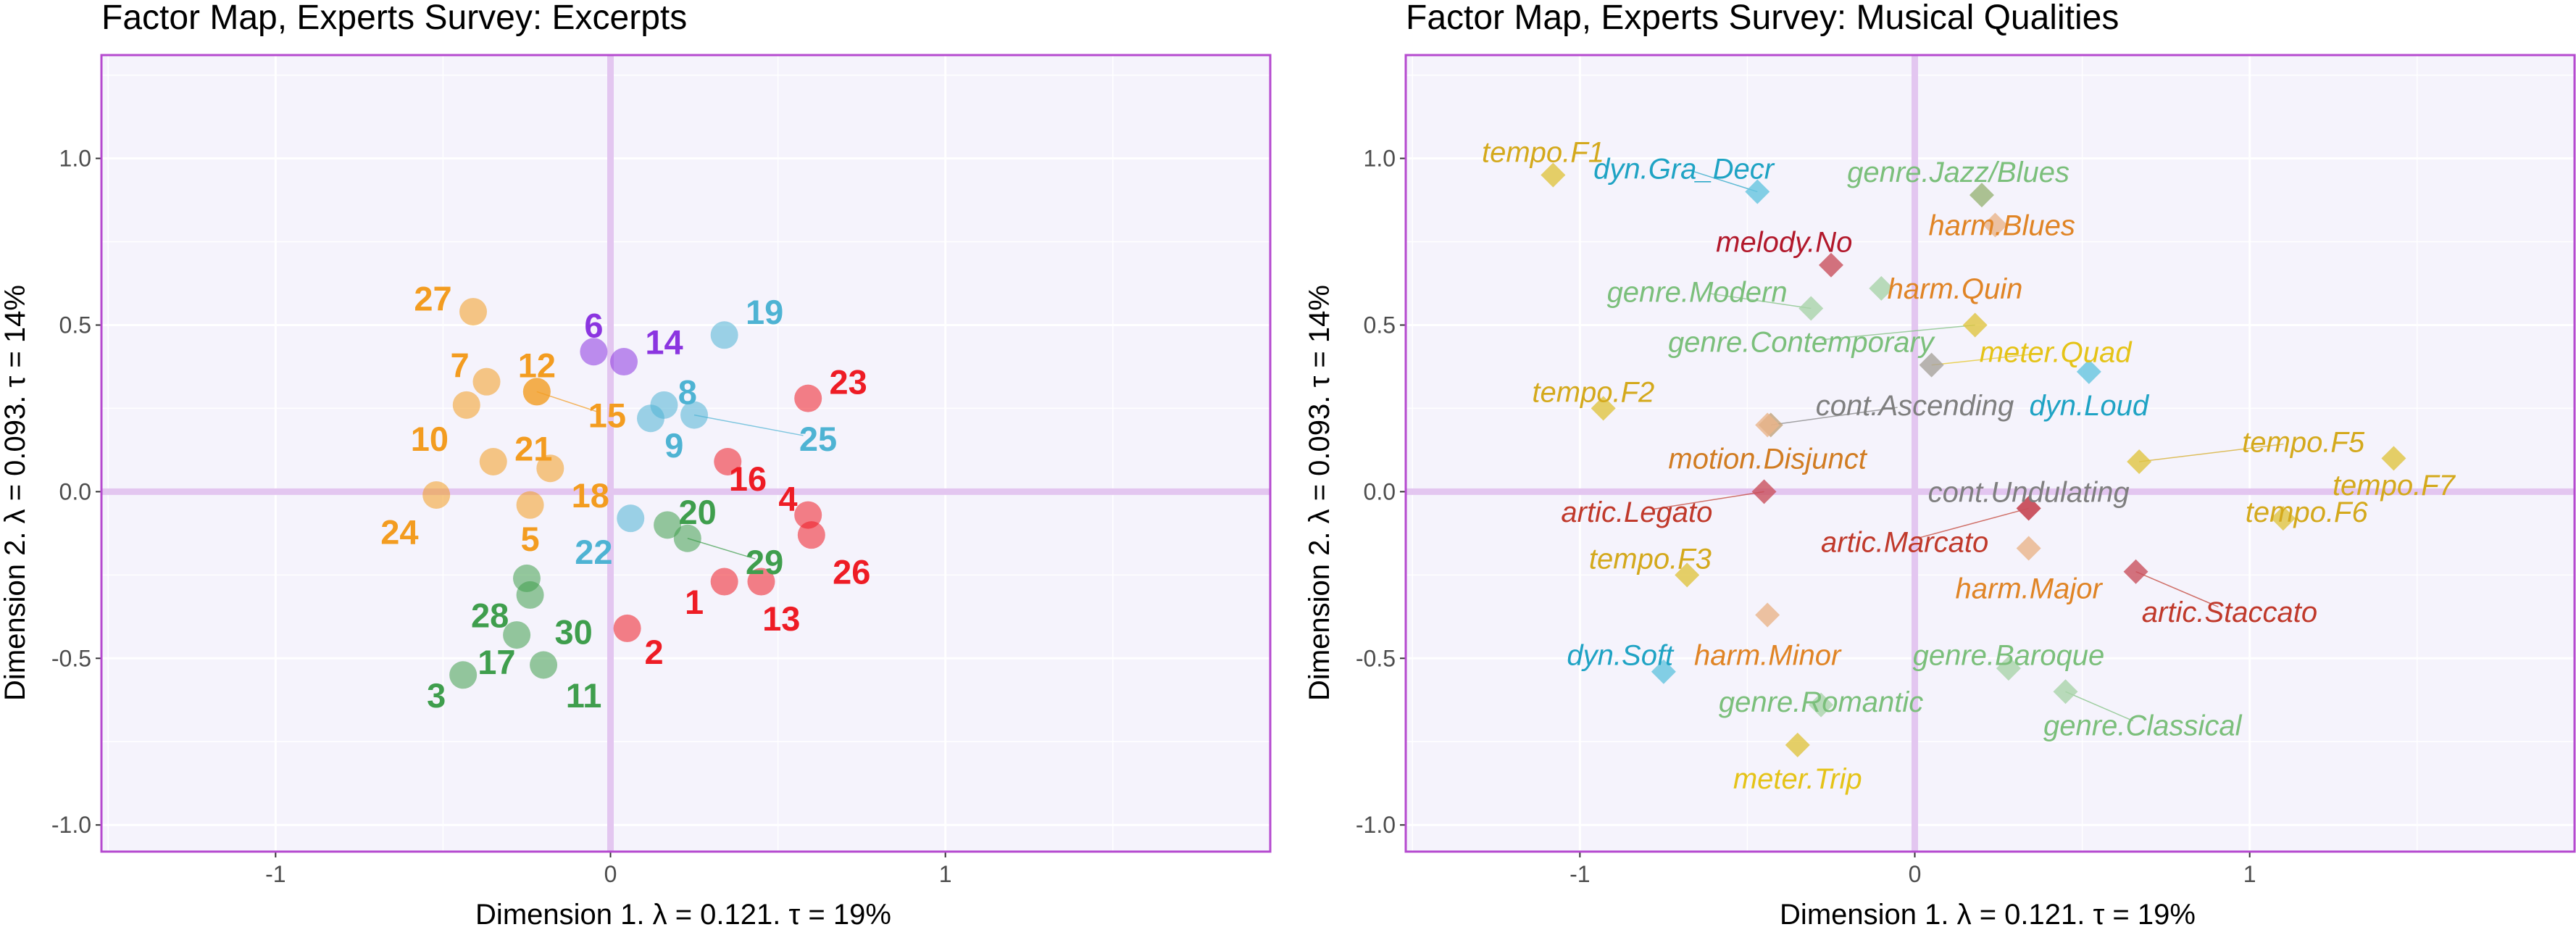 This screenshot has height=927, width=2576. Describe the element at coordinates (818, 439) in the screenshot. I see `excerpt-label: 25` at that location.